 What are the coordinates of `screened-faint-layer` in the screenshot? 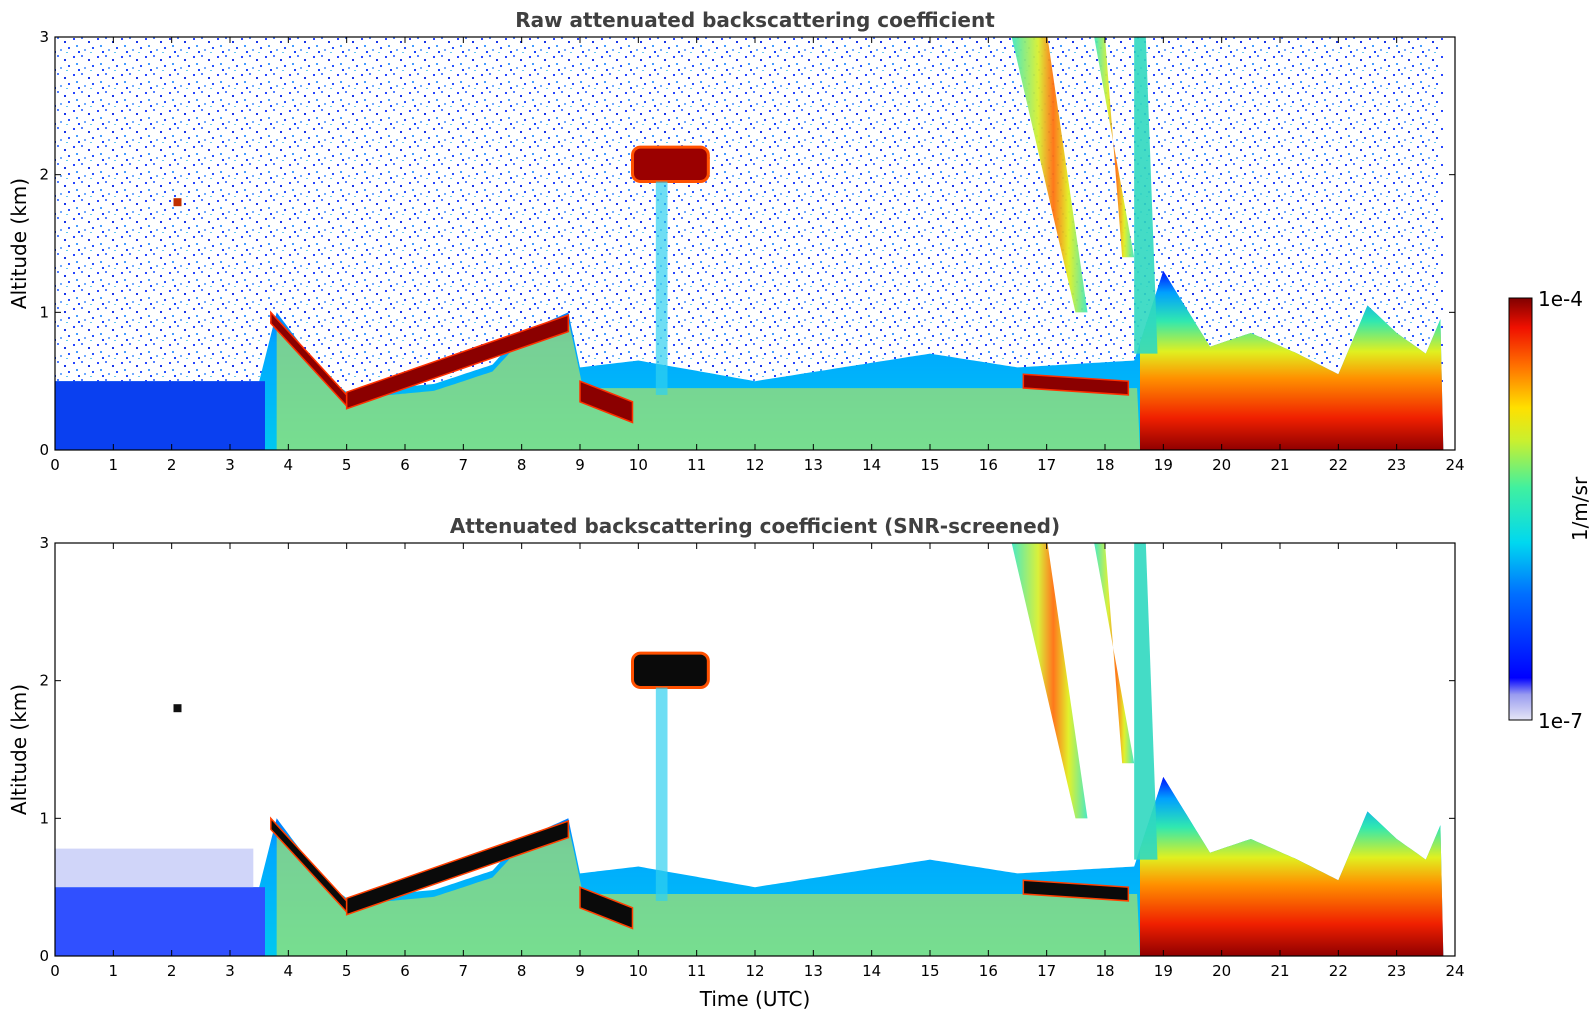 It's located at (154, 868).